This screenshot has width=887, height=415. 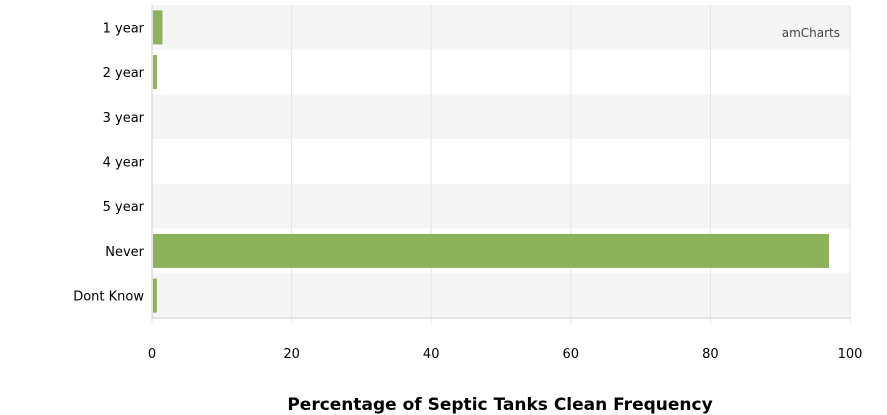 What do you see at coordinates (152, 354) in the screenshot?
I see `x-tick-label: 0` at bounding box center [152, 354].